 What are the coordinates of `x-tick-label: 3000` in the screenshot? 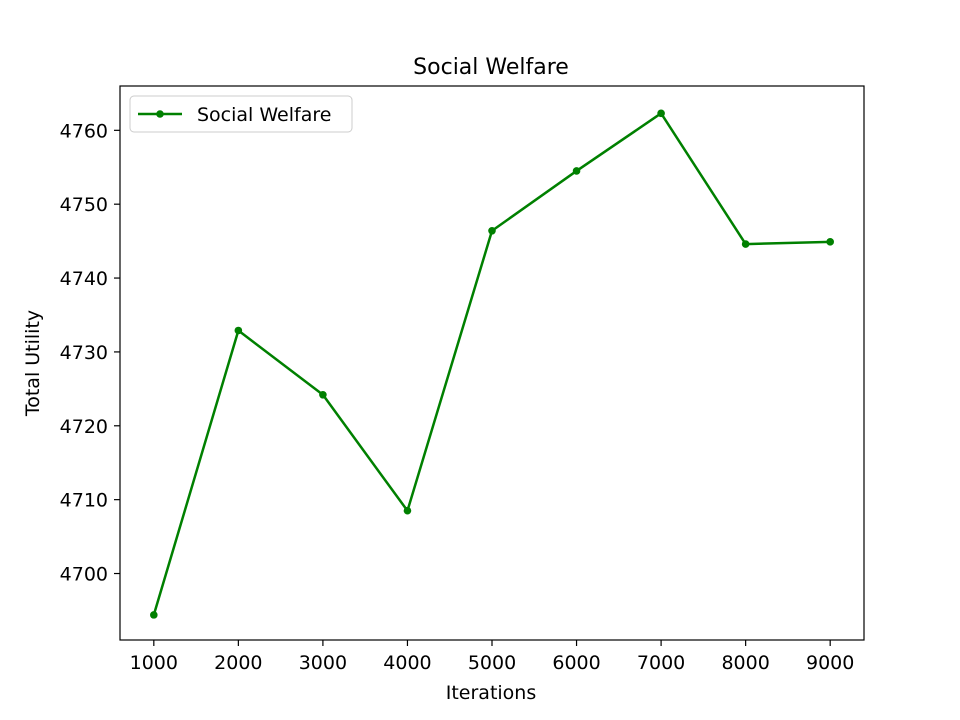 It's located at (323, 663).